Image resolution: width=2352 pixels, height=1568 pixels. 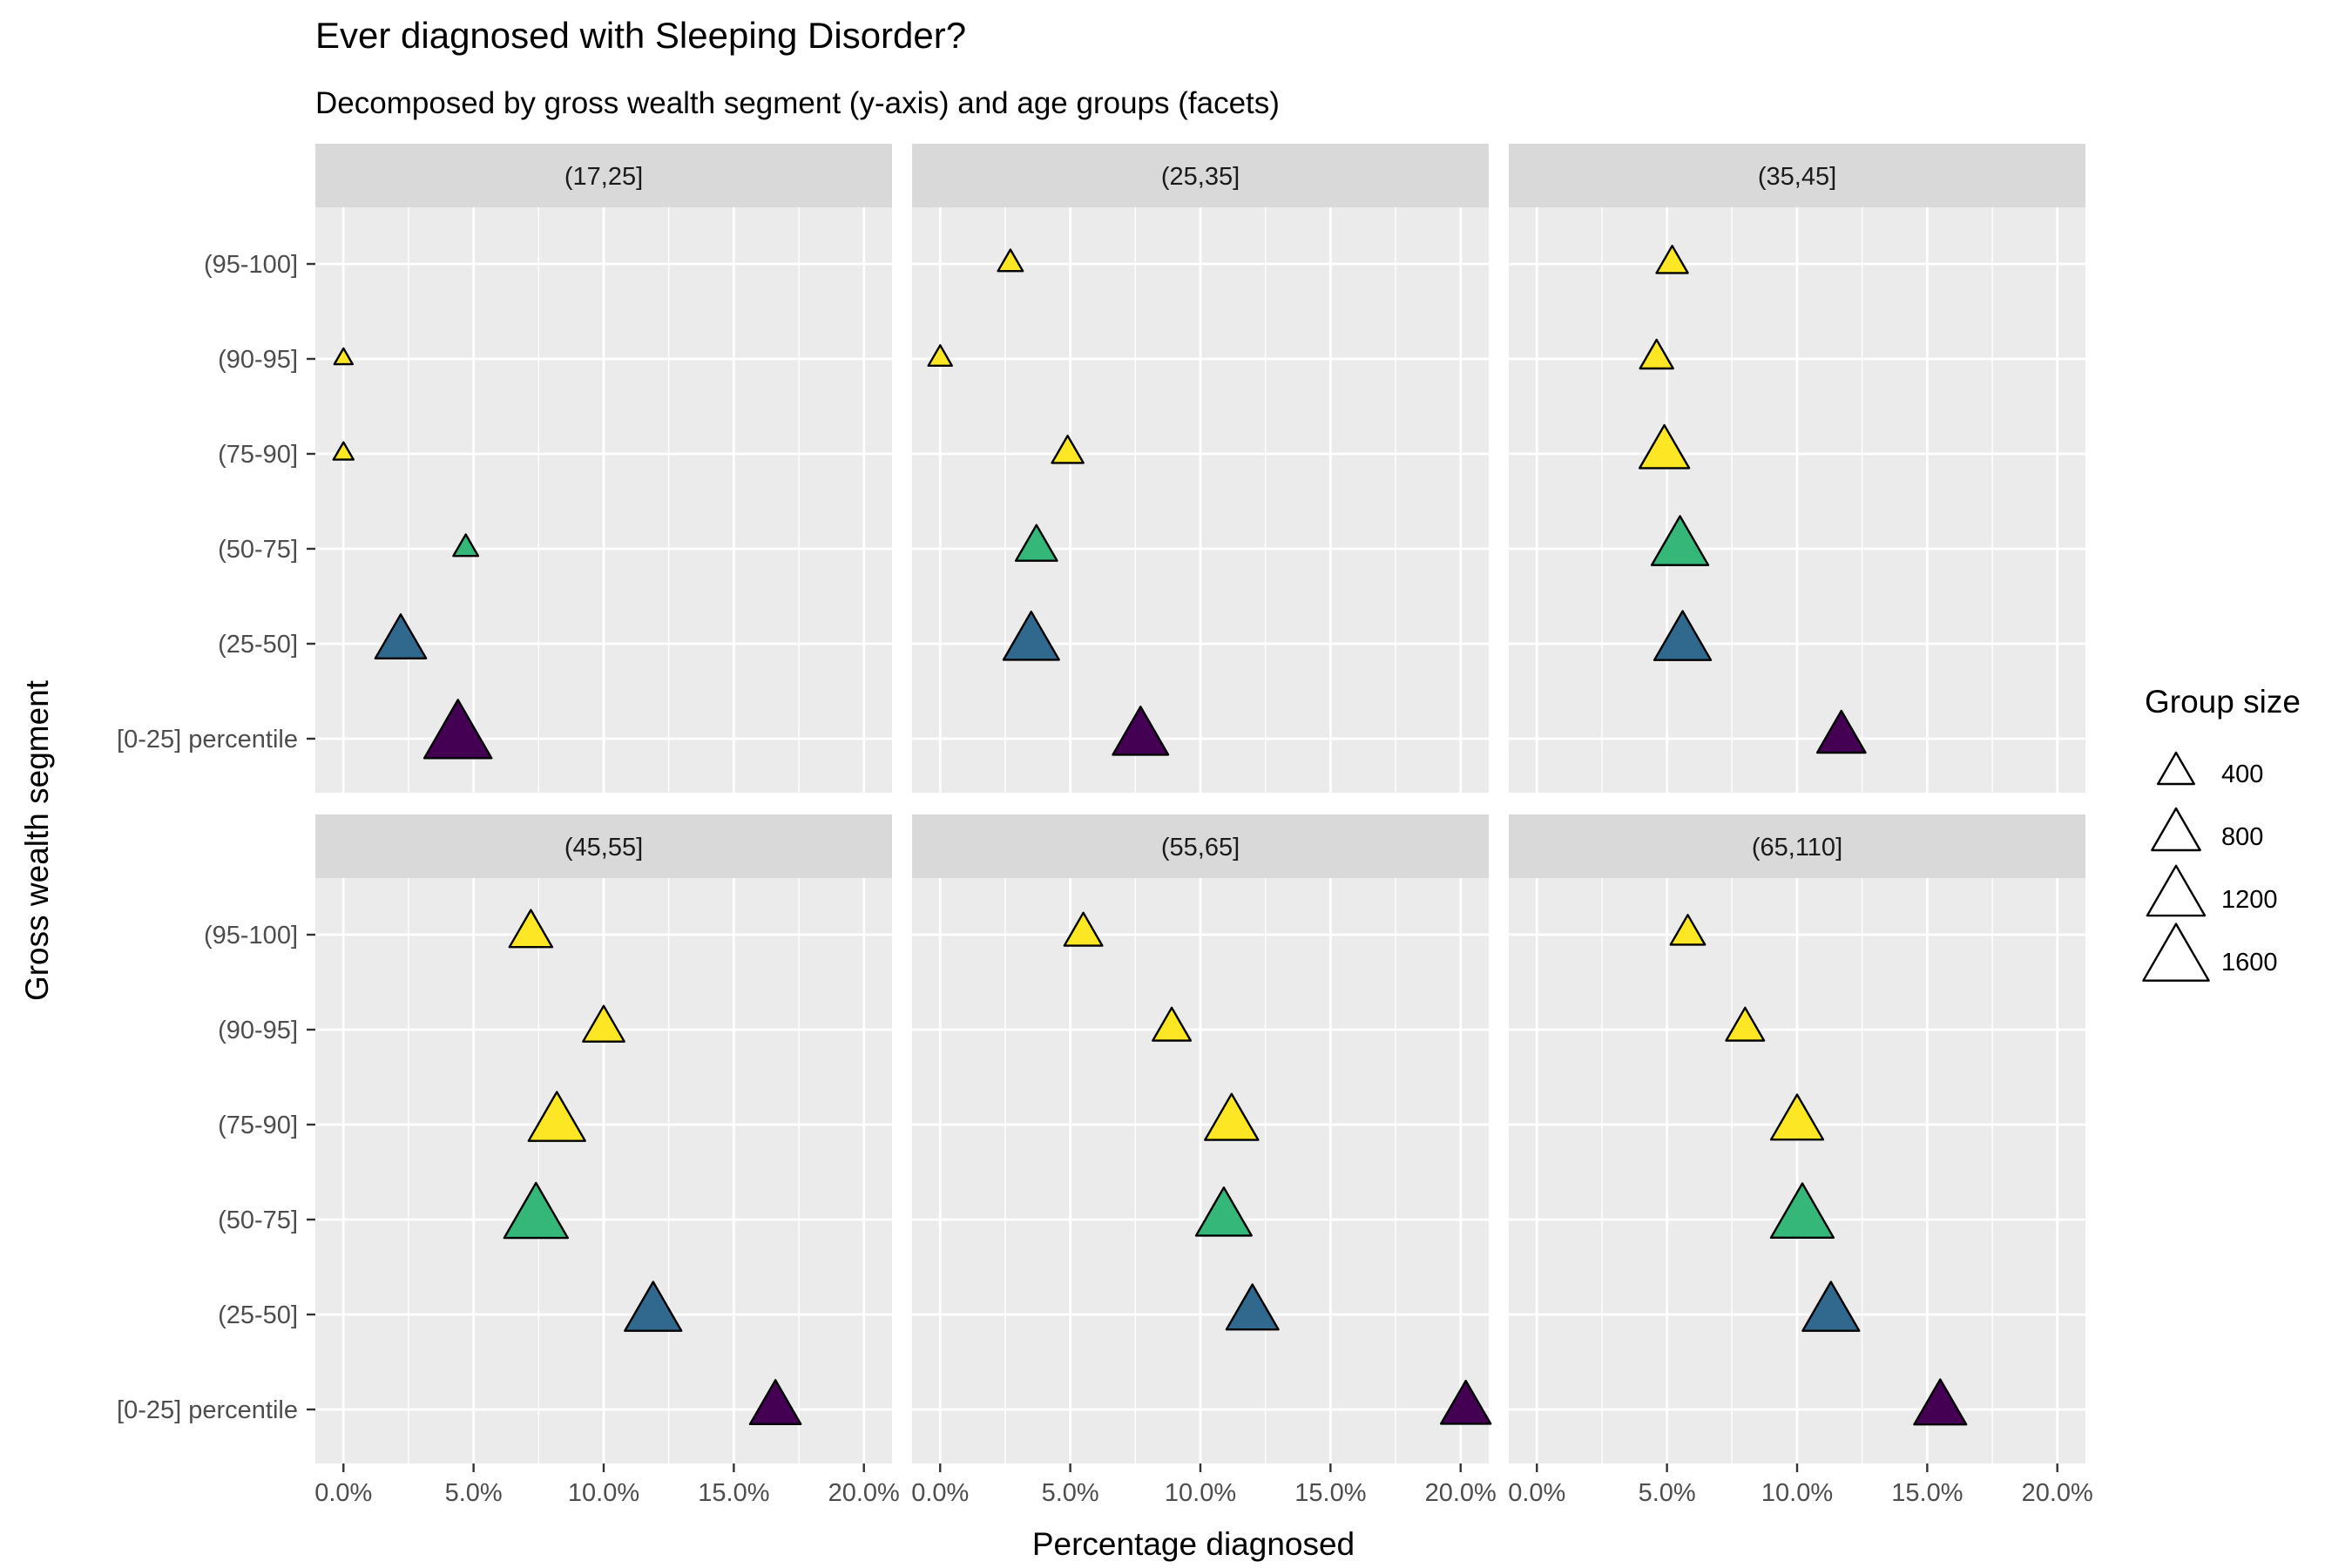 I want to click on size-legend: Group size 400 800 1200 1600, so click(x=2221, y=833).